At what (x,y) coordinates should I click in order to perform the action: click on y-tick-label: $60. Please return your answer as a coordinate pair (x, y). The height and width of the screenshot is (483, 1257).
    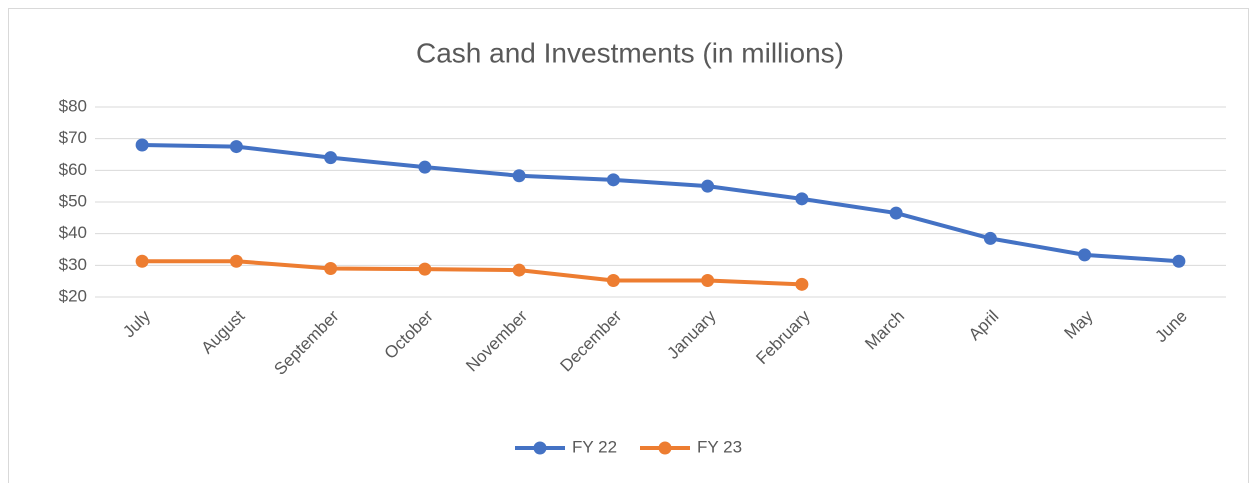
    Looking at the image, I should click on (73, 169).